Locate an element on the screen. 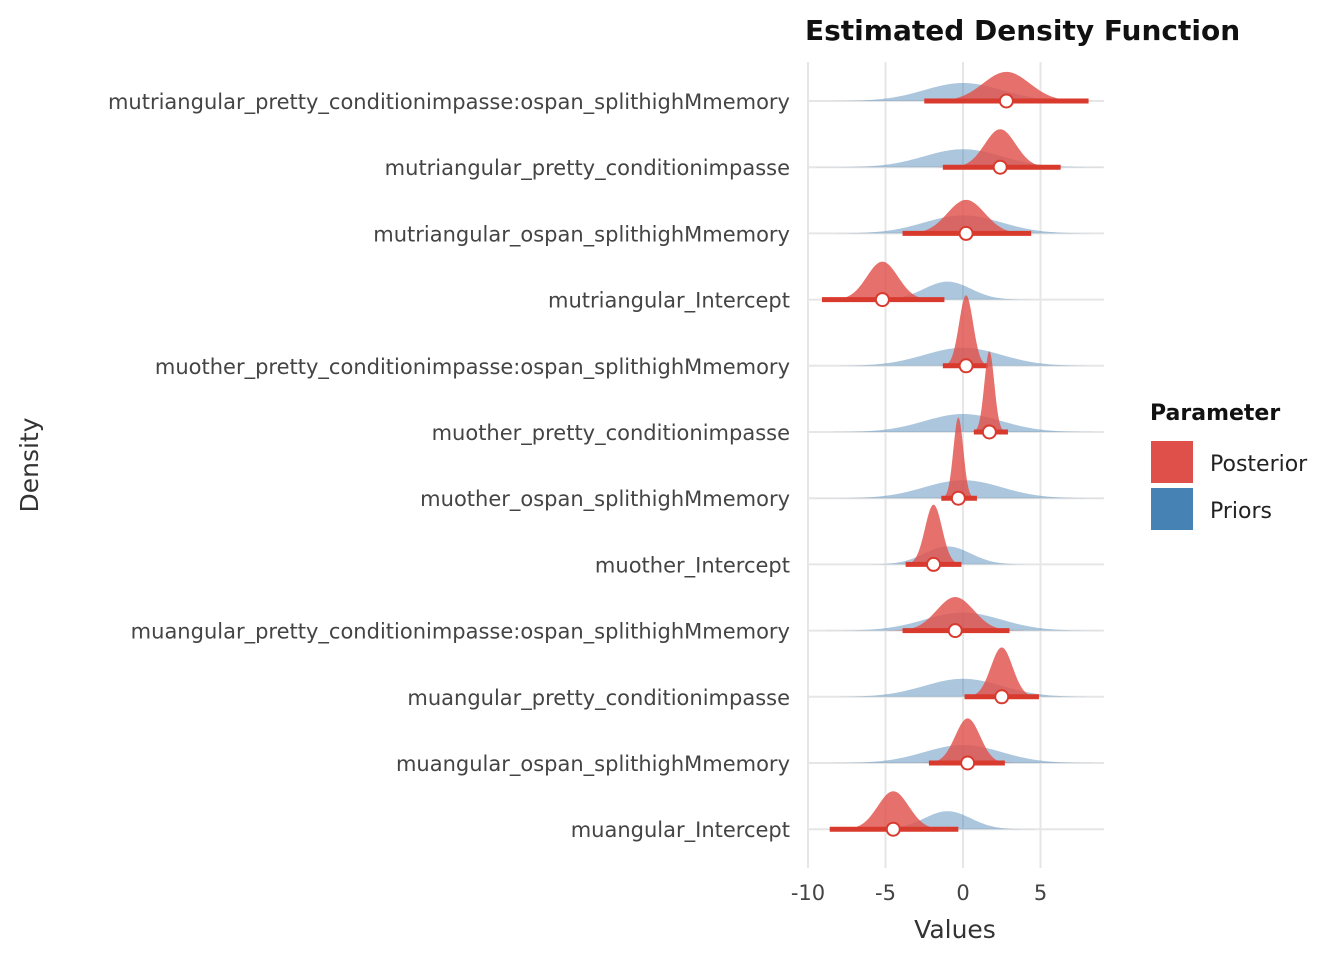 This screenshot has width=1344, height=960. legend-swatch-posterior is located at coordinates (1172, 462).